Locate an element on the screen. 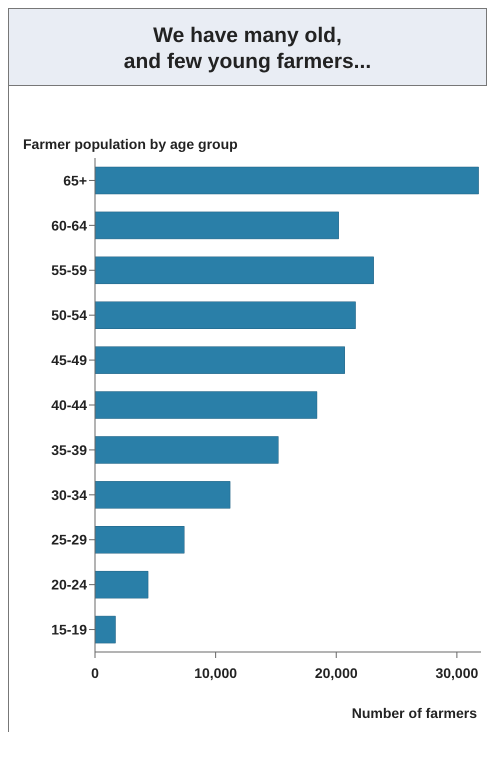 Image resolution: width=495 pixels, height=773 pixels. y-tick-label: 15-19 is located at coordinates (69, 630).